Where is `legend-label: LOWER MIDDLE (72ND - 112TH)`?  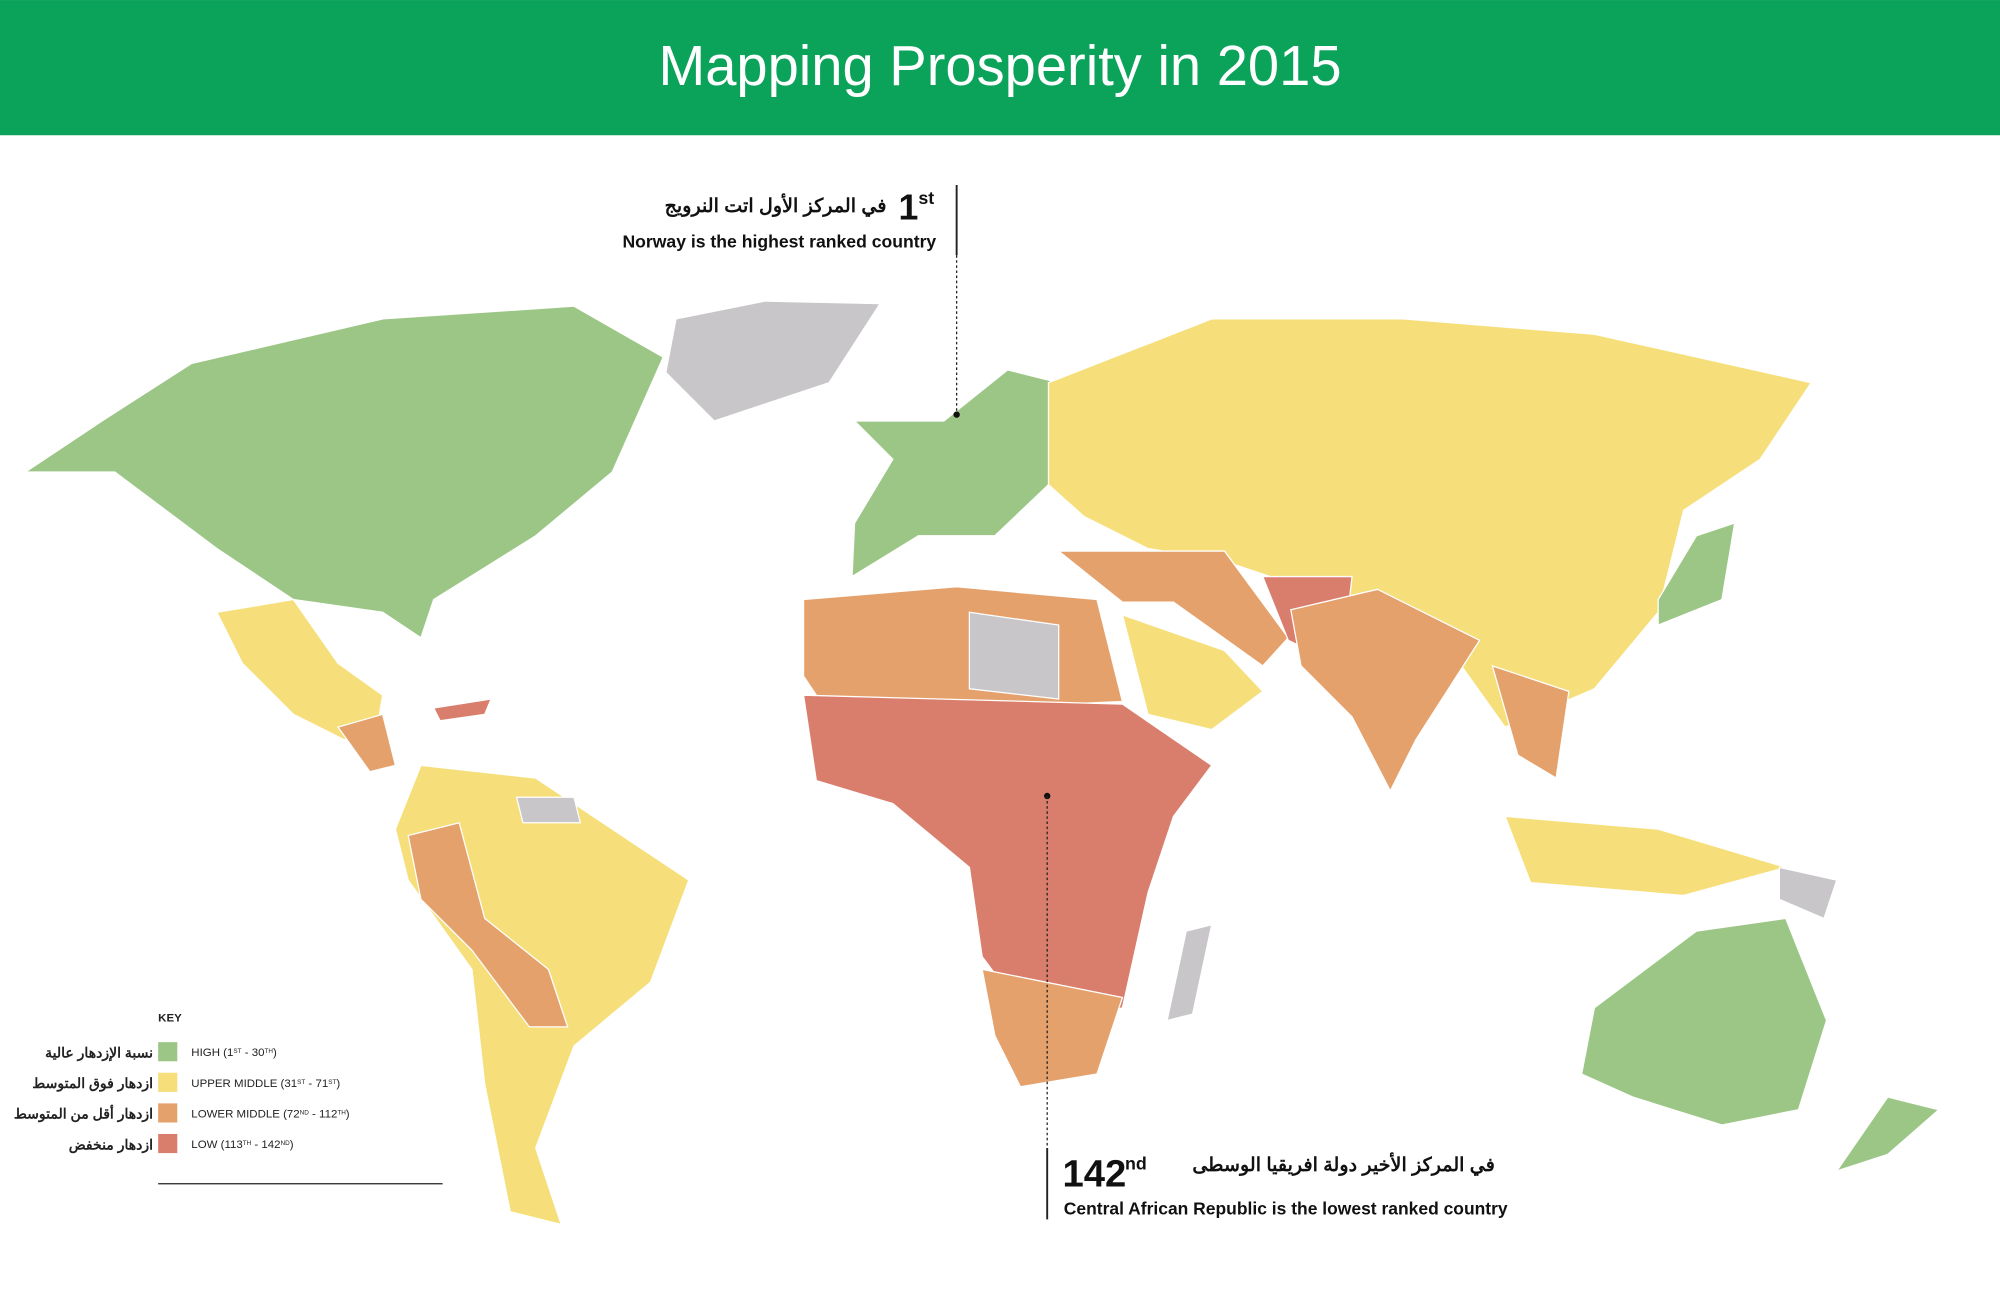
legend-label: LOWER MIDDLE (72ND - 112TH) is located at coordinates (270, 1114).